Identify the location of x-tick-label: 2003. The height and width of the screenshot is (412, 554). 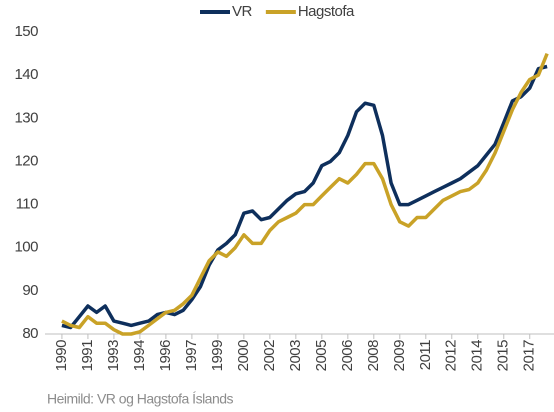
(295, 356).